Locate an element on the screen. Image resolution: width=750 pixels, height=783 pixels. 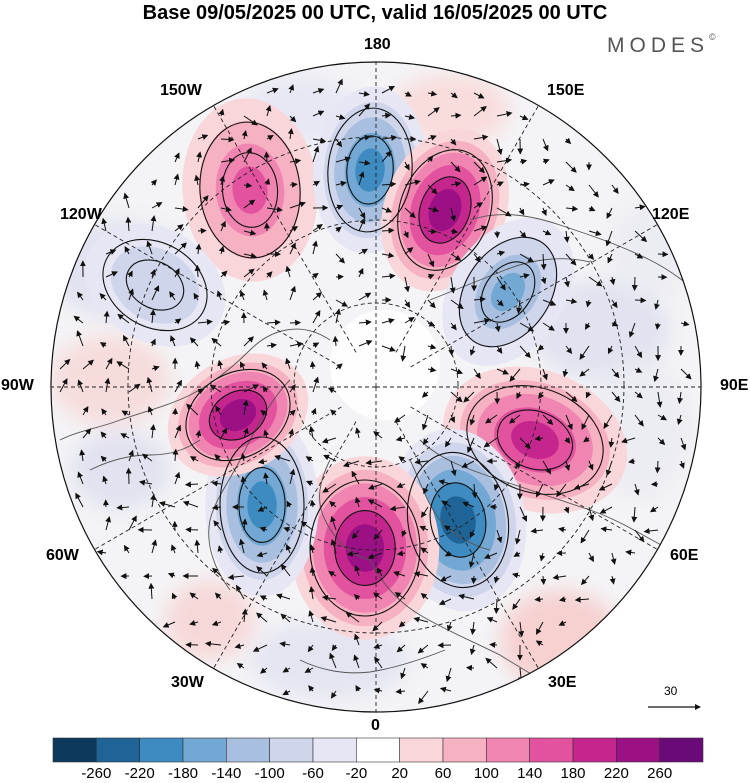
colorbar-tick-label: -140 is located at coordinates (226, 773).